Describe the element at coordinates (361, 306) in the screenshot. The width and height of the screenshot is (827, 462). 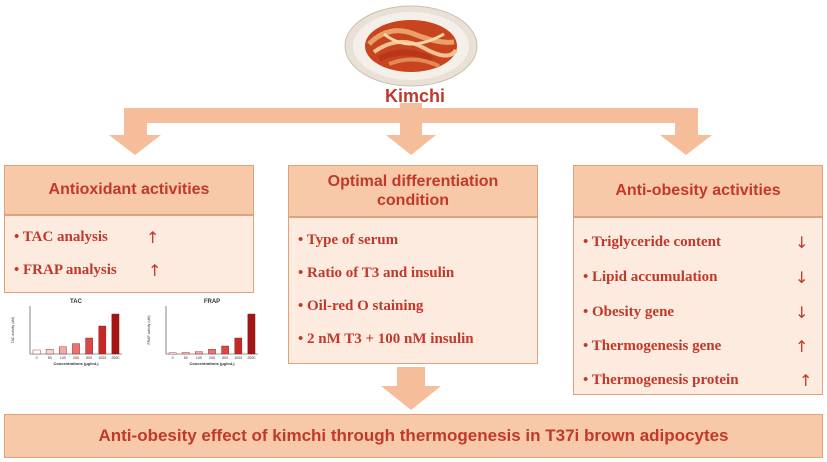
I see `oil-red-item: • Oil-red O staining` at that location.